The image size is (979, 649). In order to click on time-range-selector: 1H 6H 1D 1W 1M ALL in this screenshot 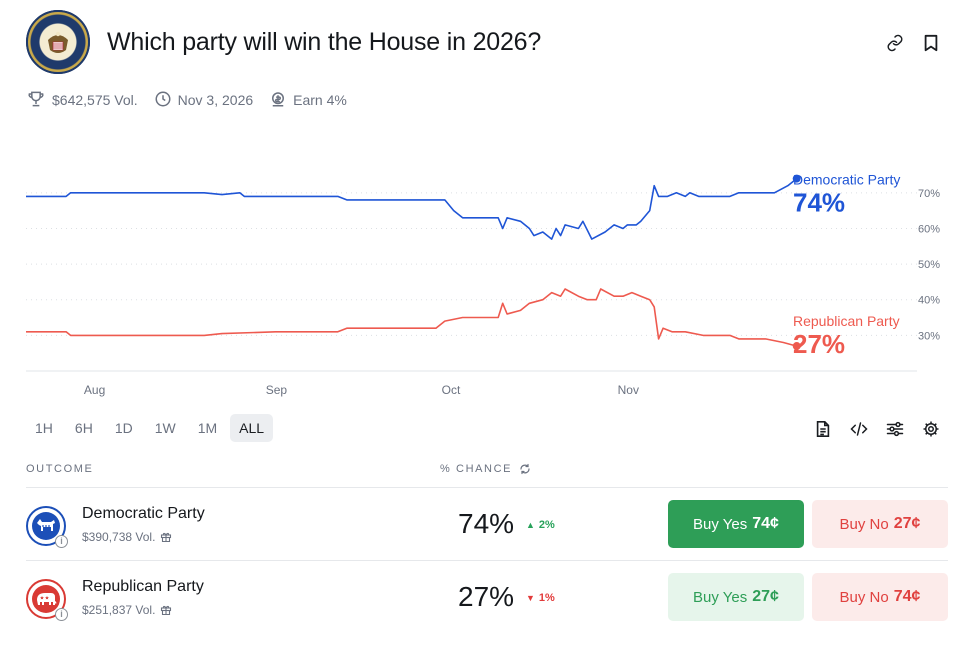, I will do `click(151, 428)`.